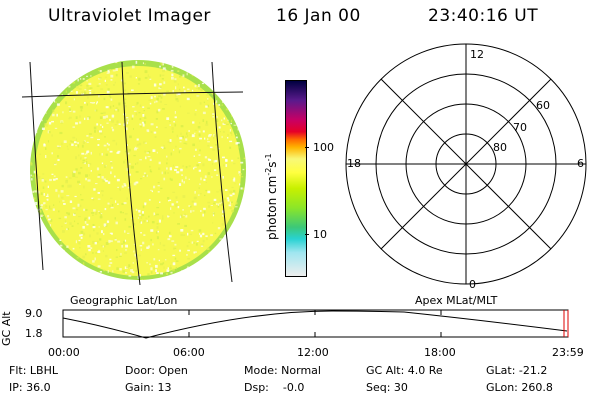  Describe the element at coordinates (543, 105) in the screenshot. I see `lat-label-60: 60` at that location.